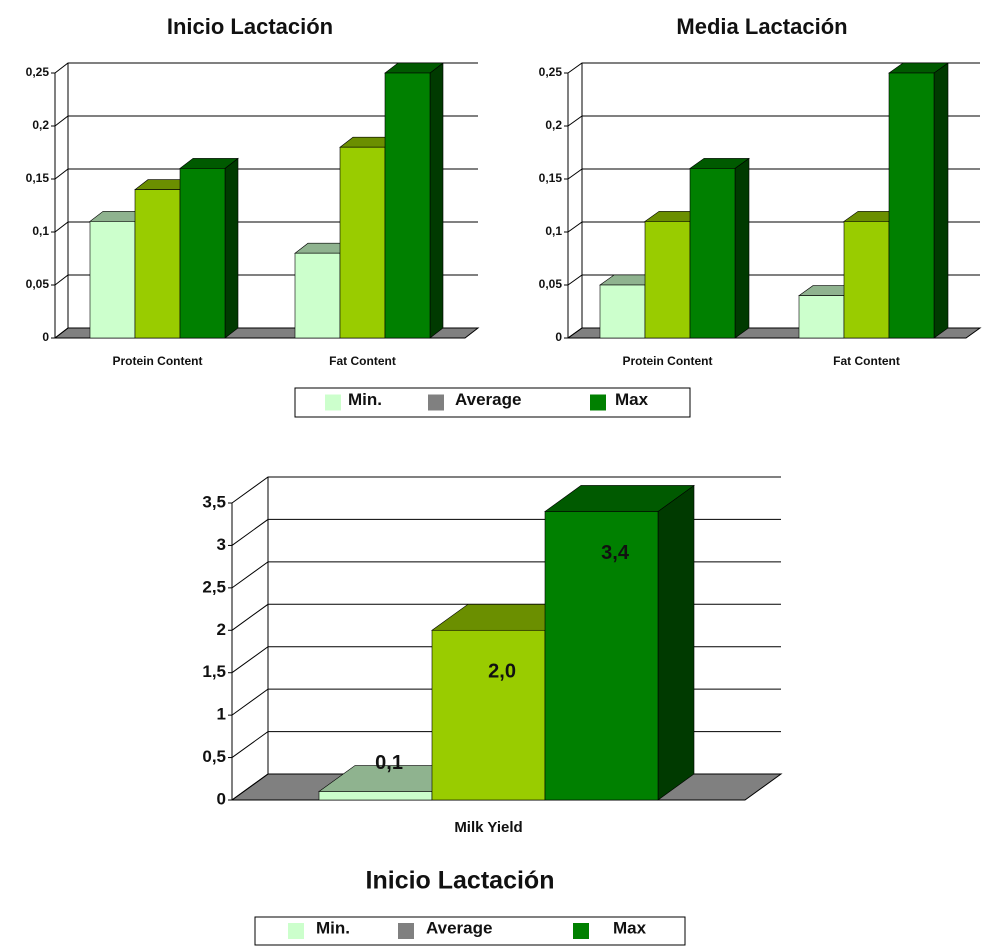  What do you see at coordinates (214, 501) in the screenshot?
I see `y-tick-label: 3,5` at bounding box center [214, 501].